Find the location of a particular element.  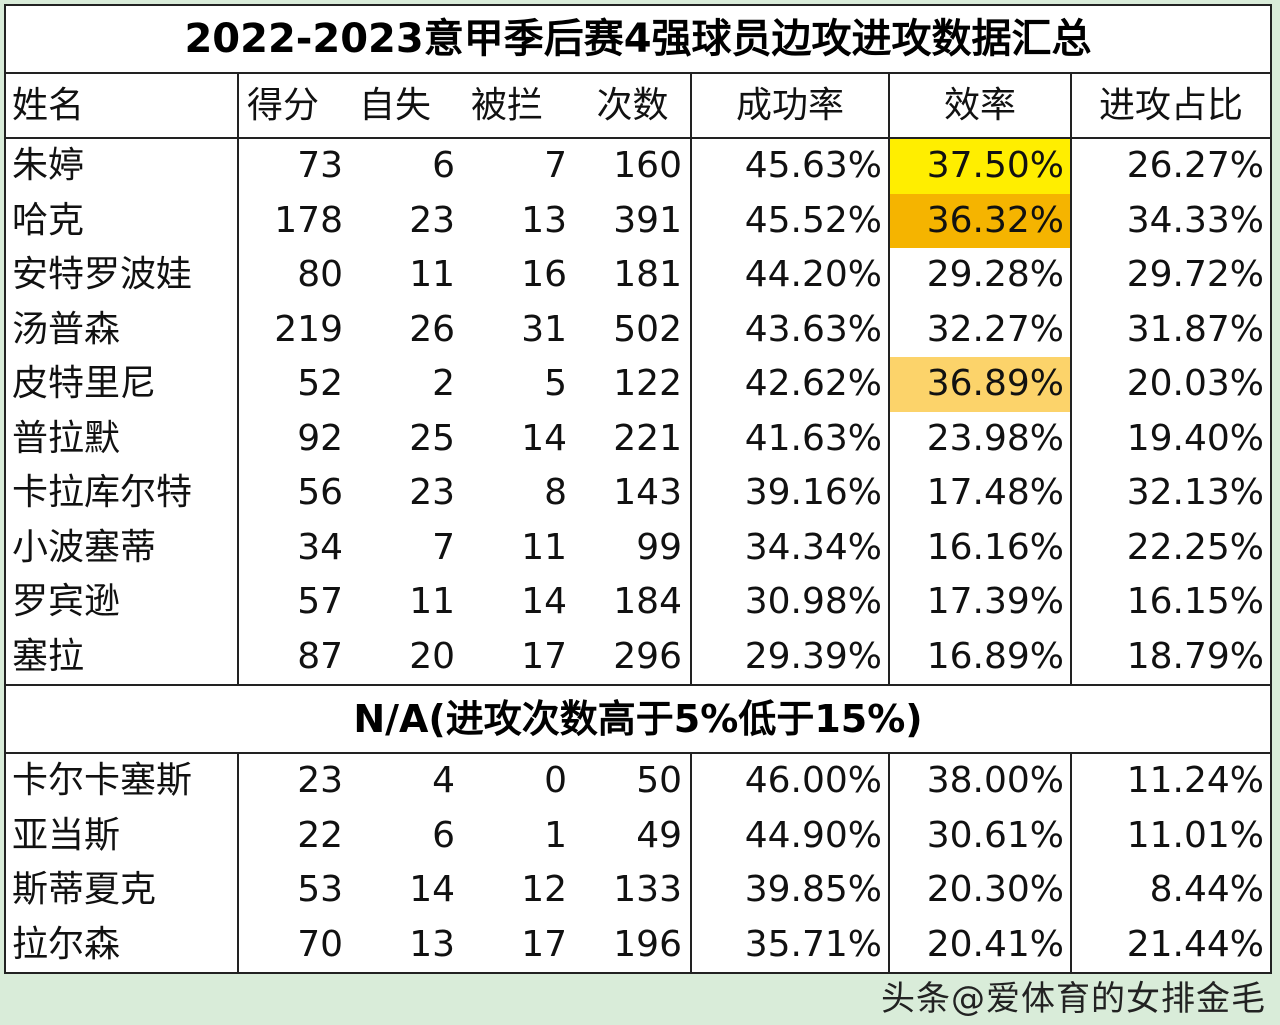

table-cell: 30.61% is located at coordinates (981, 835).